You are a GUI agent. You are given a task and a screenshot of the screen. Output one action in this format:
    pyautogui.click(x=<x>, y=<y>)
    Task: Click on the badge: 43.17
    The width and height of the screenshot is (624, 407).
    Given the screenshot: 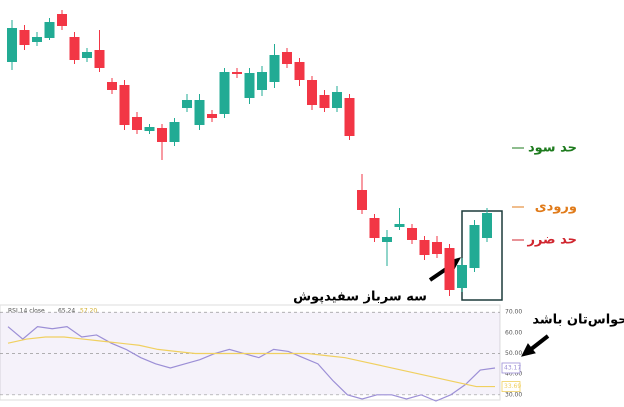 What is the action you would take?
    pyautogui.click(x=512, y=367)
    